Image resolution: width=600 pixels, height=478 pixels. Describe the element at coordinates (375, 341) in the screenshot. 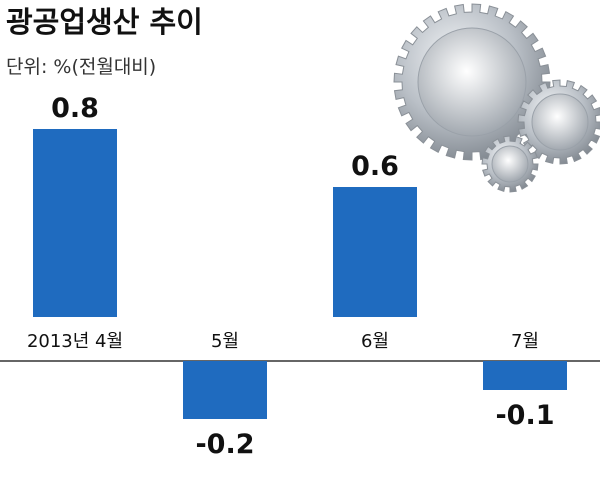

I see `category-label: 6월` at that location.